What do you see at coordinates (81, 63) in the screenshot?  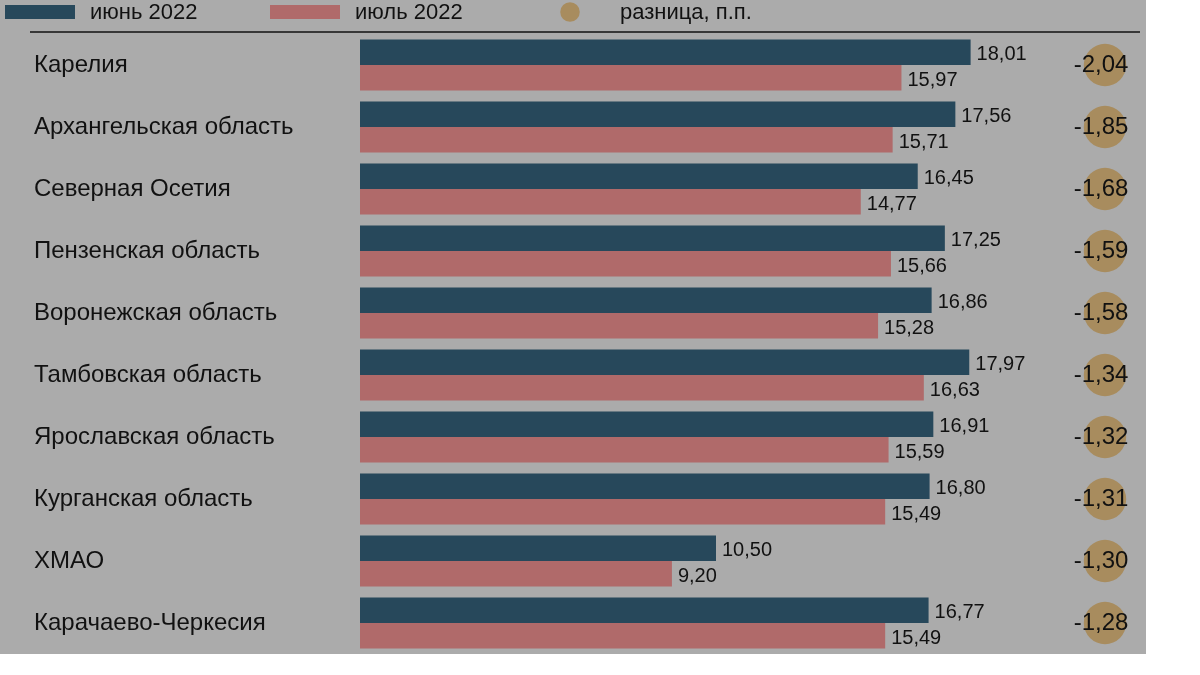 I see `y-tick-label: Карелия` at bounding box center [81, 63].